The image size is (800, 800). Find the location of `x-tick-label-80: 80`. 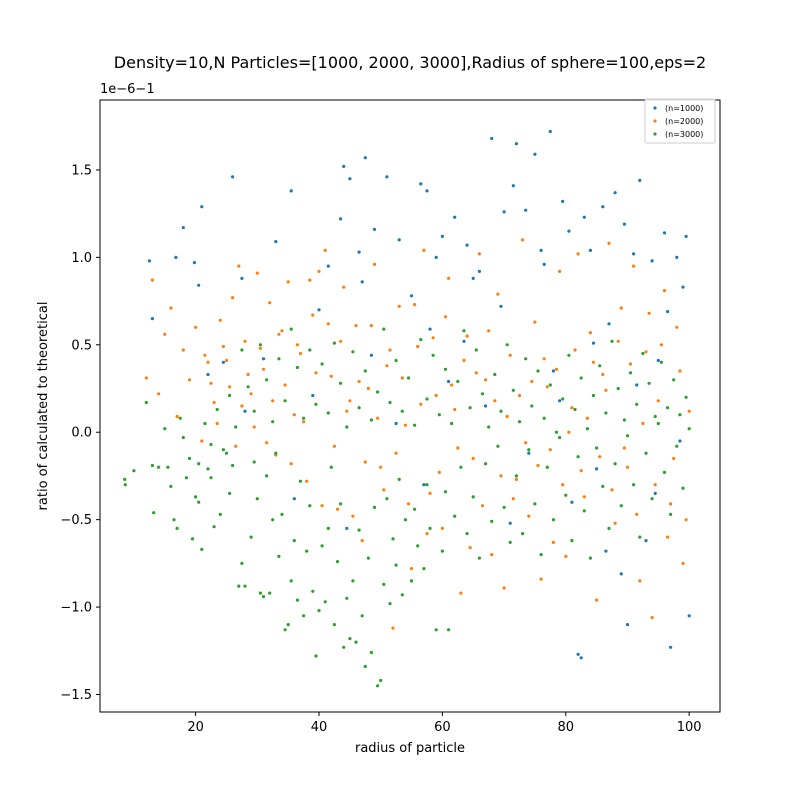

x-tick-label-80: 80 is located at coordinates (565, 727).